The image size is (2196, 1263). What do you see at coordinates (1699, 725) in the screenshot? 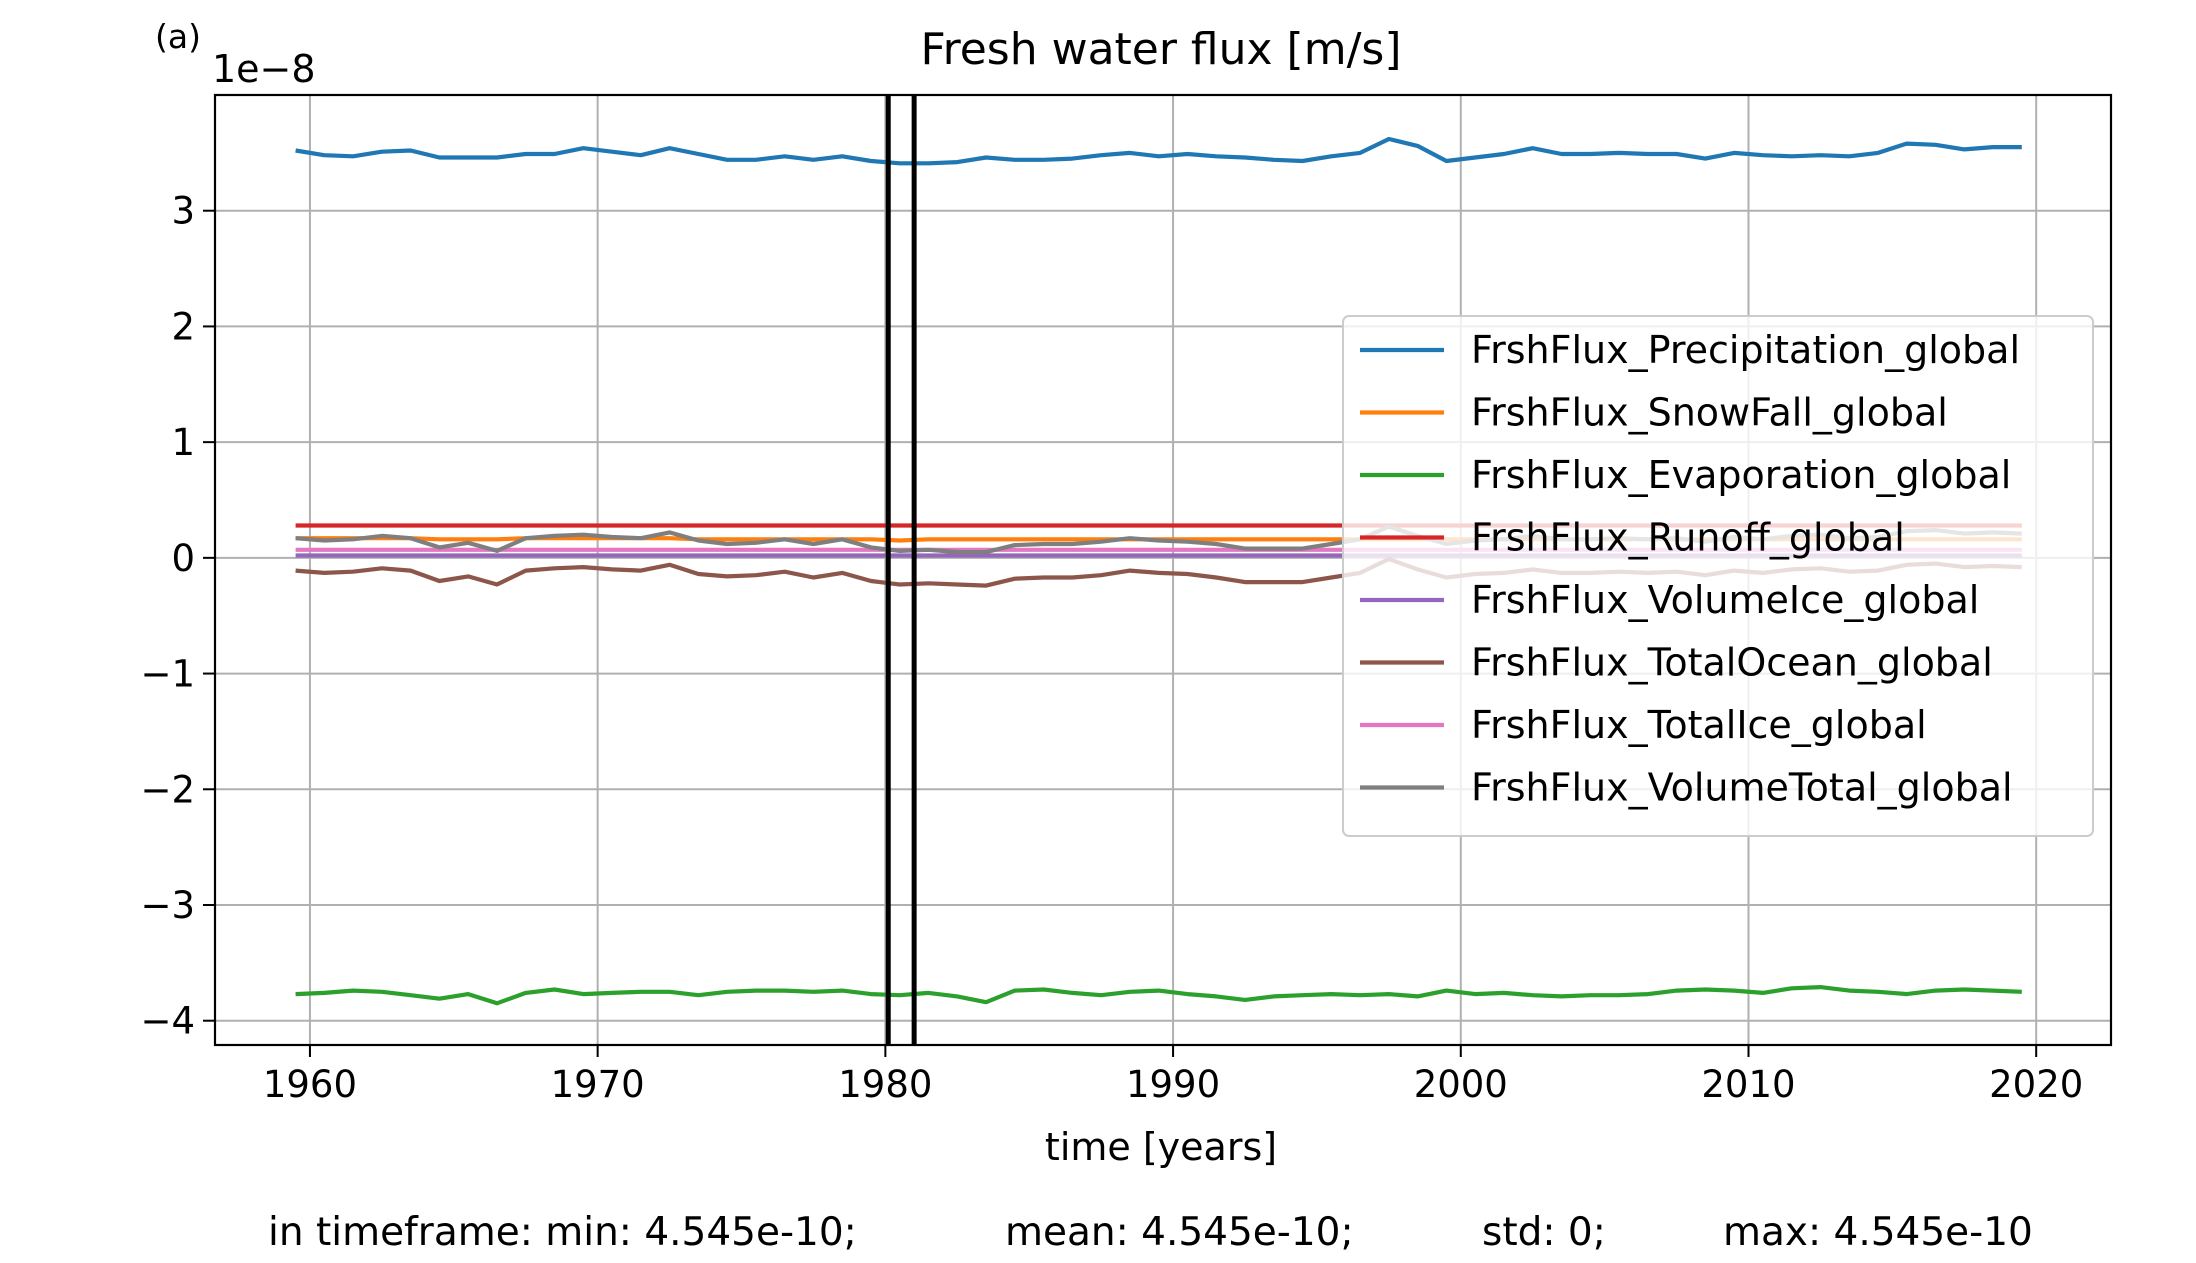
I see `legend-label: FrshFlux_TotalIce_global` at bounding box center [1699, 725].